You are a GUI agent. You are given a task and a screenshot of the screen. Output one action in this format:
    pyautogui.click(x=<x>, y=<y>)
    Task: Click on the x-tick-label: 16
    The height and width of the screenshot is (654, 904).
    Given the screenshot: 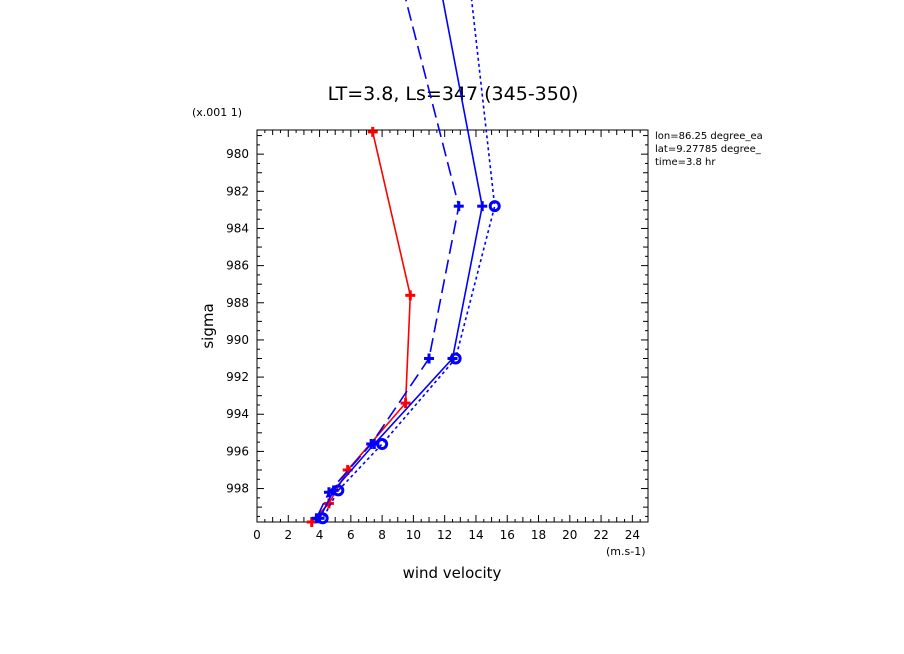 What is the action you would take?
    pyautogui.click(x=507, y=535)
    